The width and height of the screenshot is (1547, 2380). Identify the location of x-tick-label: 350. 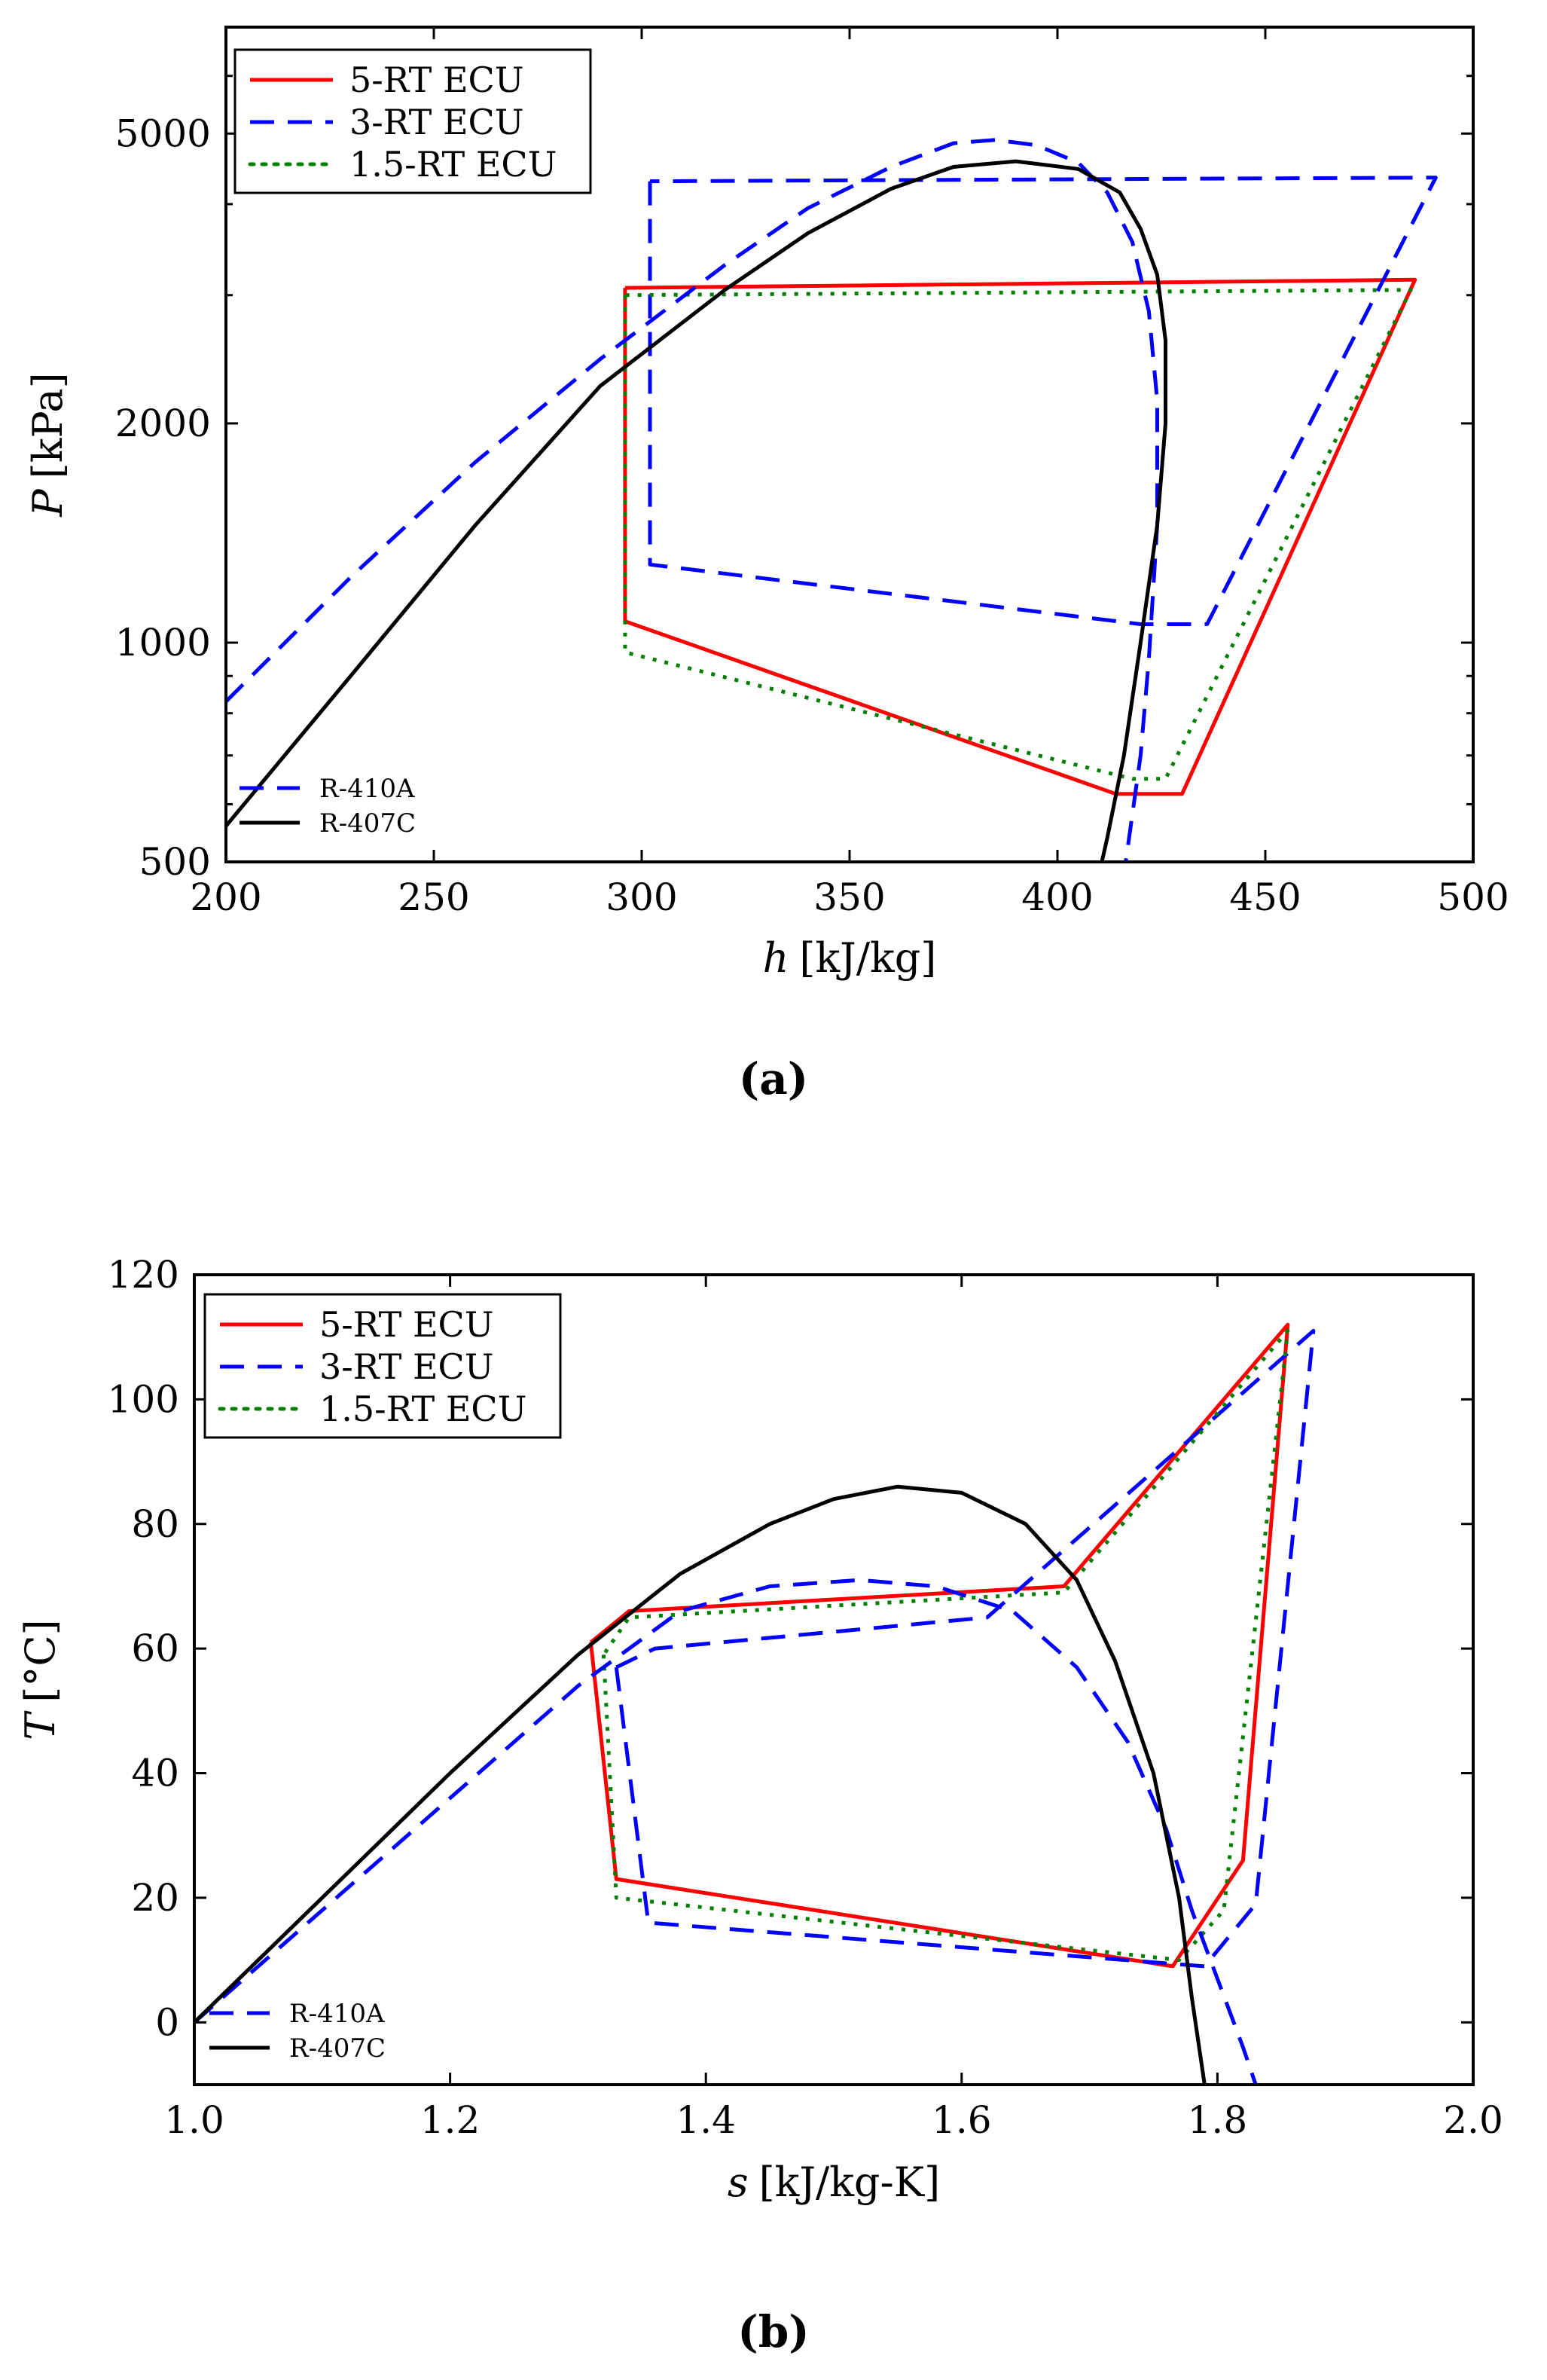
(849, 897).